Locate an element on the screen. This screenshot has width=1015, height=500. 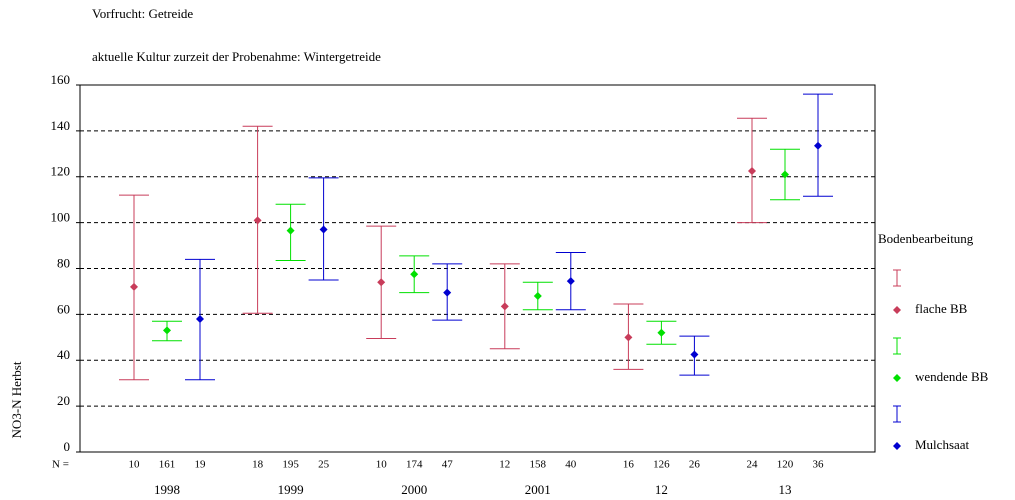
x-tick-label: 2000 is located at coordinates (414, 489).